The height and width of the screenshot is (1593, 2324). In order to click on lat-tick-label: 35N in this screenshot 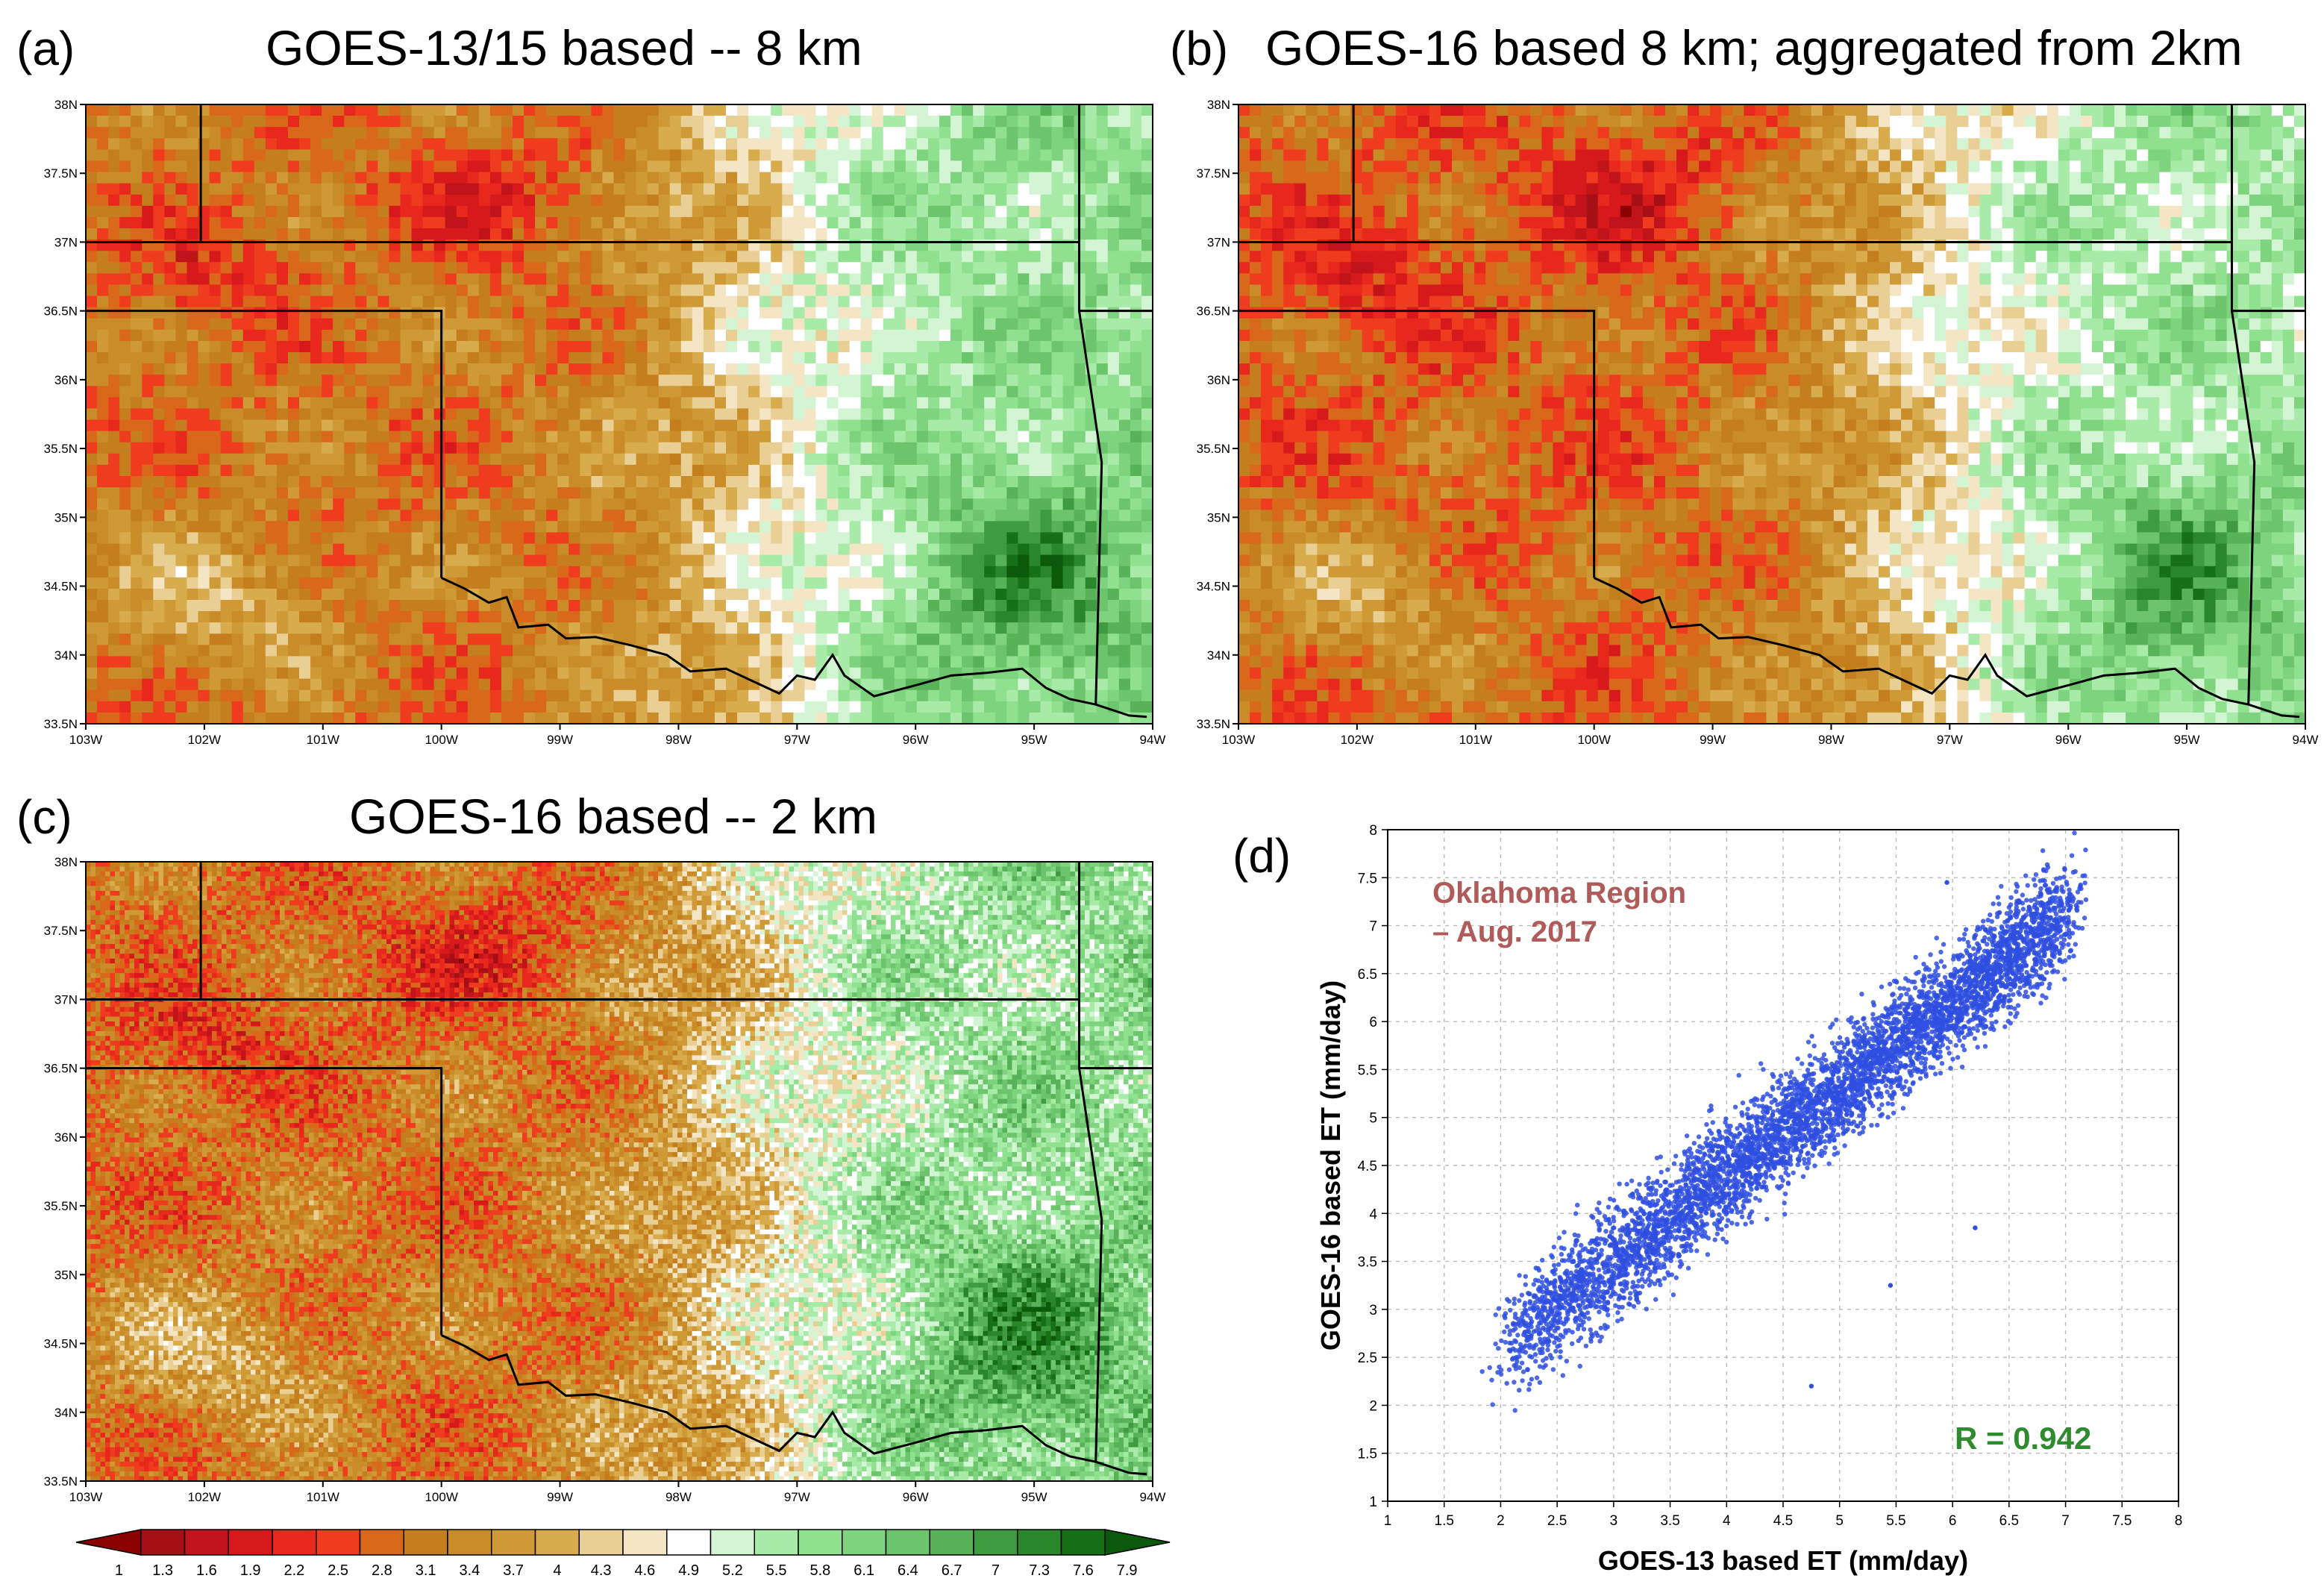, I will do `click(1218, 517)`.